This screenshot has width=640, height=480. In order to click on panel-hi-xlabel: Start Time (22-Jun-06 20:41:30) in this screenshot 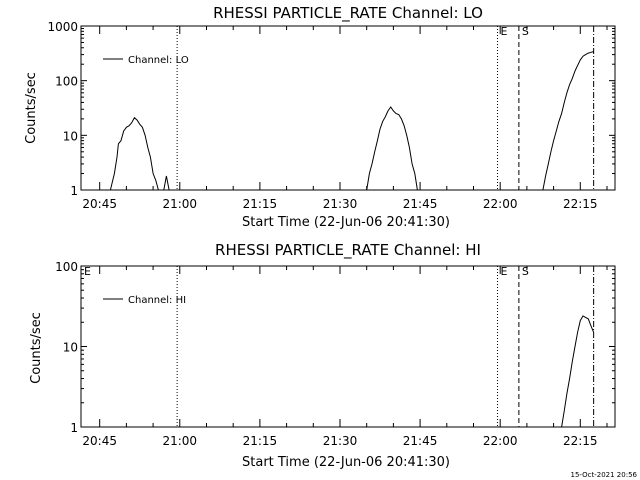, I will do `click(346, 462)`.